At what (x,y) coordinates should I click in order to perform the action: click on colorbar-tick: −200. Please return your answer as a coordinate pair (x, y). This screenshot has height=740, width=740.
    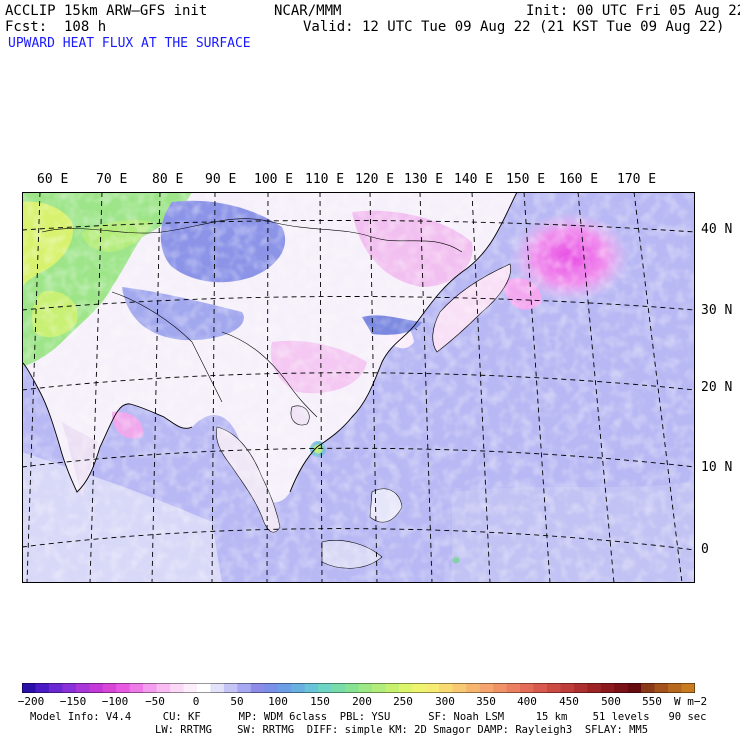
    Looking at the image, I should click on (31, 701).